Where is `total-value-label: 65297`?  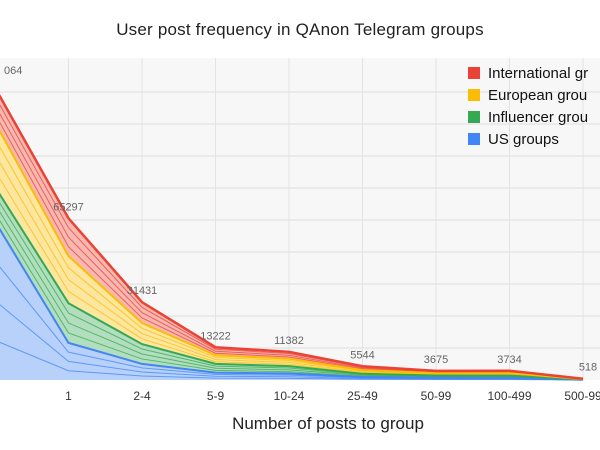 total-value-label: 65297 is located at coordinates (68, 207).